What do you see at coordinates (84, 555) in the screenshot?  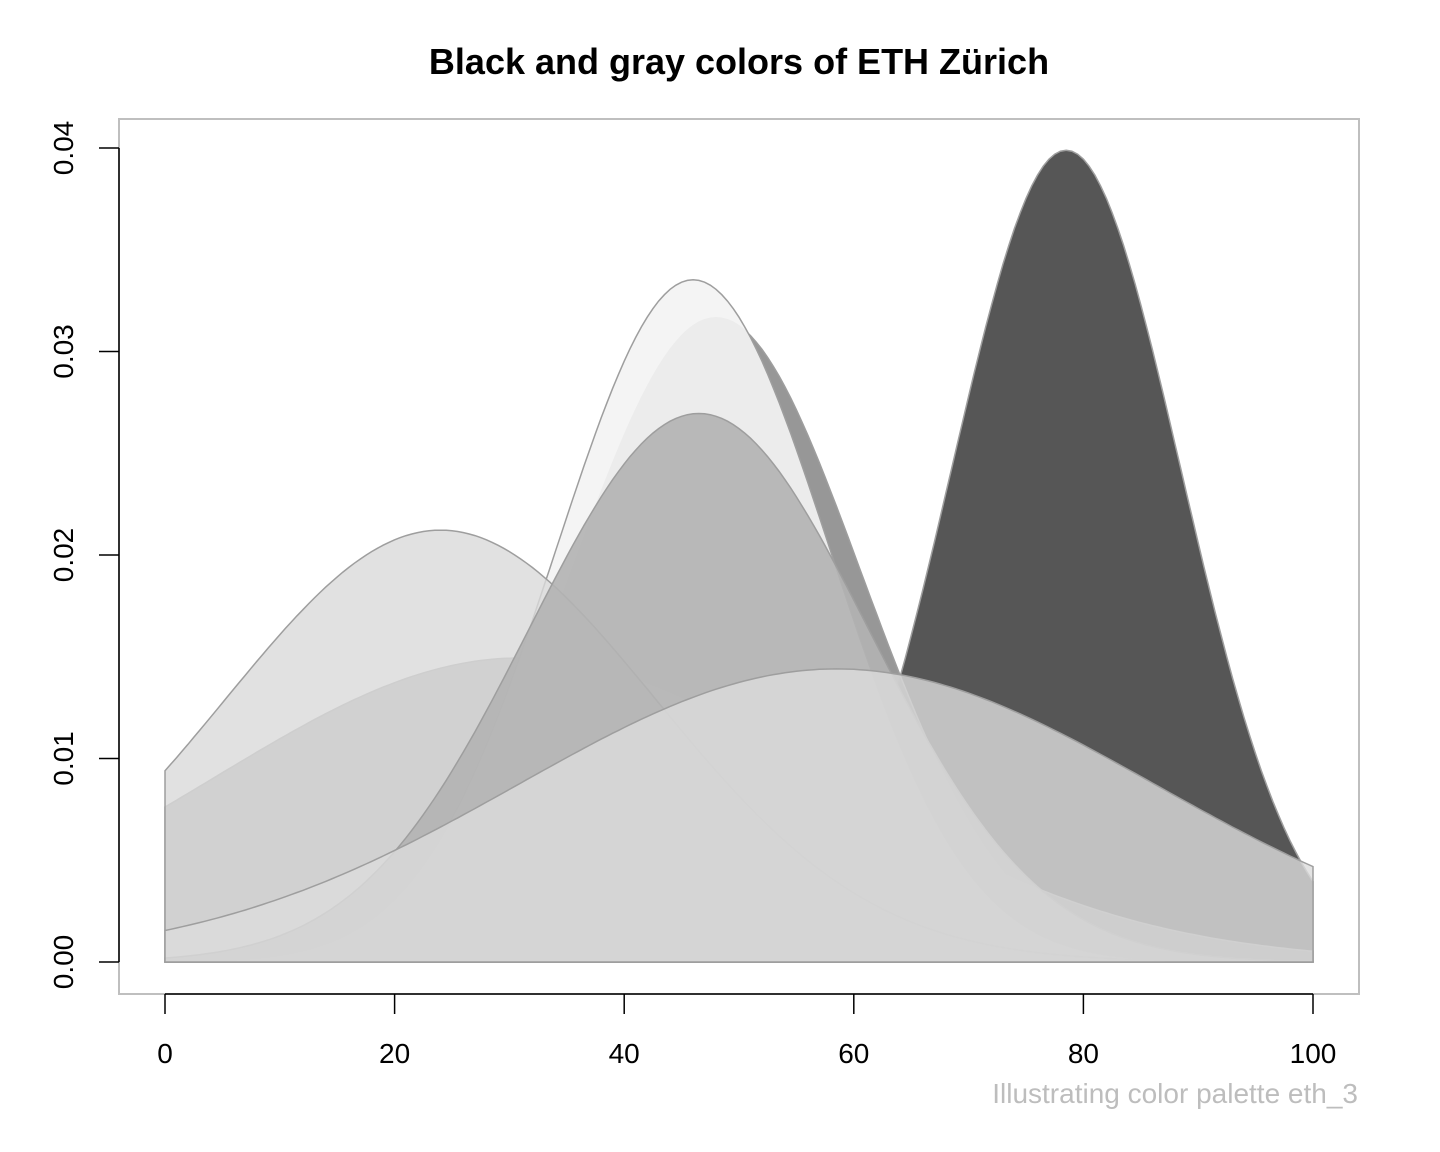 I see `y-axis: 0.00 0.01 0.02 0.03 0.04` at bounding box center [84, 555].